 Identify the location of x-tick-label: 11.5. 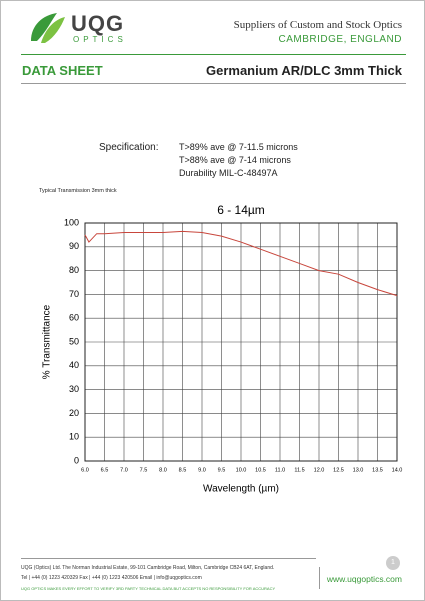
(299, 470).